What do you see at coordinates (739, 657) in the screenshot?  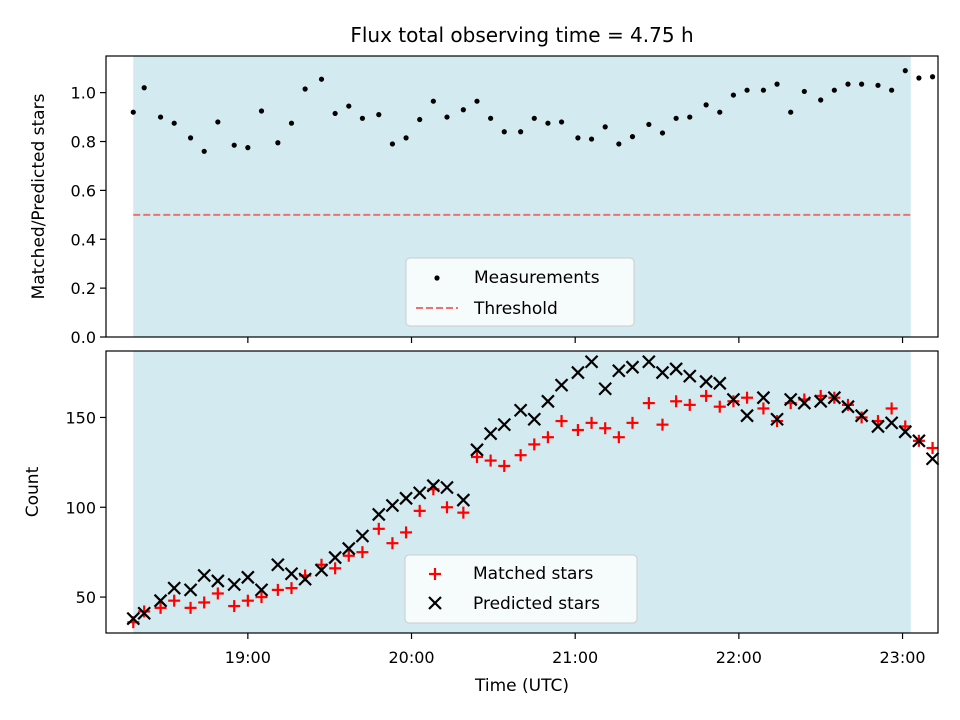 I see `x-tick-label: 22:00` at bounding box center [739, 657].